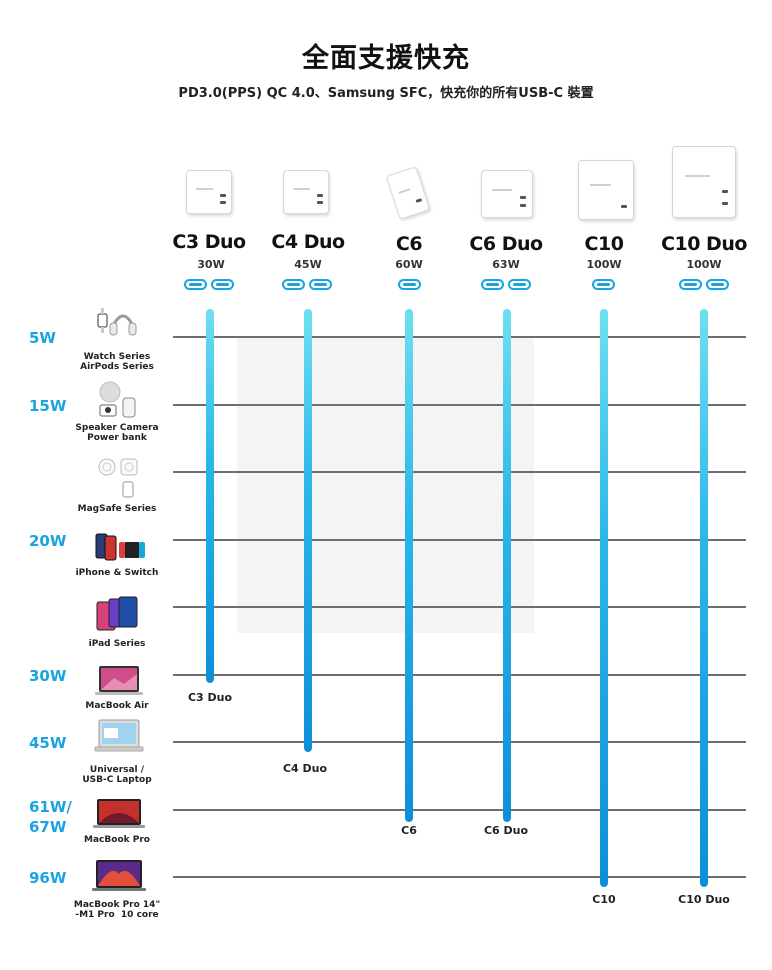  I want to click on product-watt-c3-duo: 30W, so click(211, 264).